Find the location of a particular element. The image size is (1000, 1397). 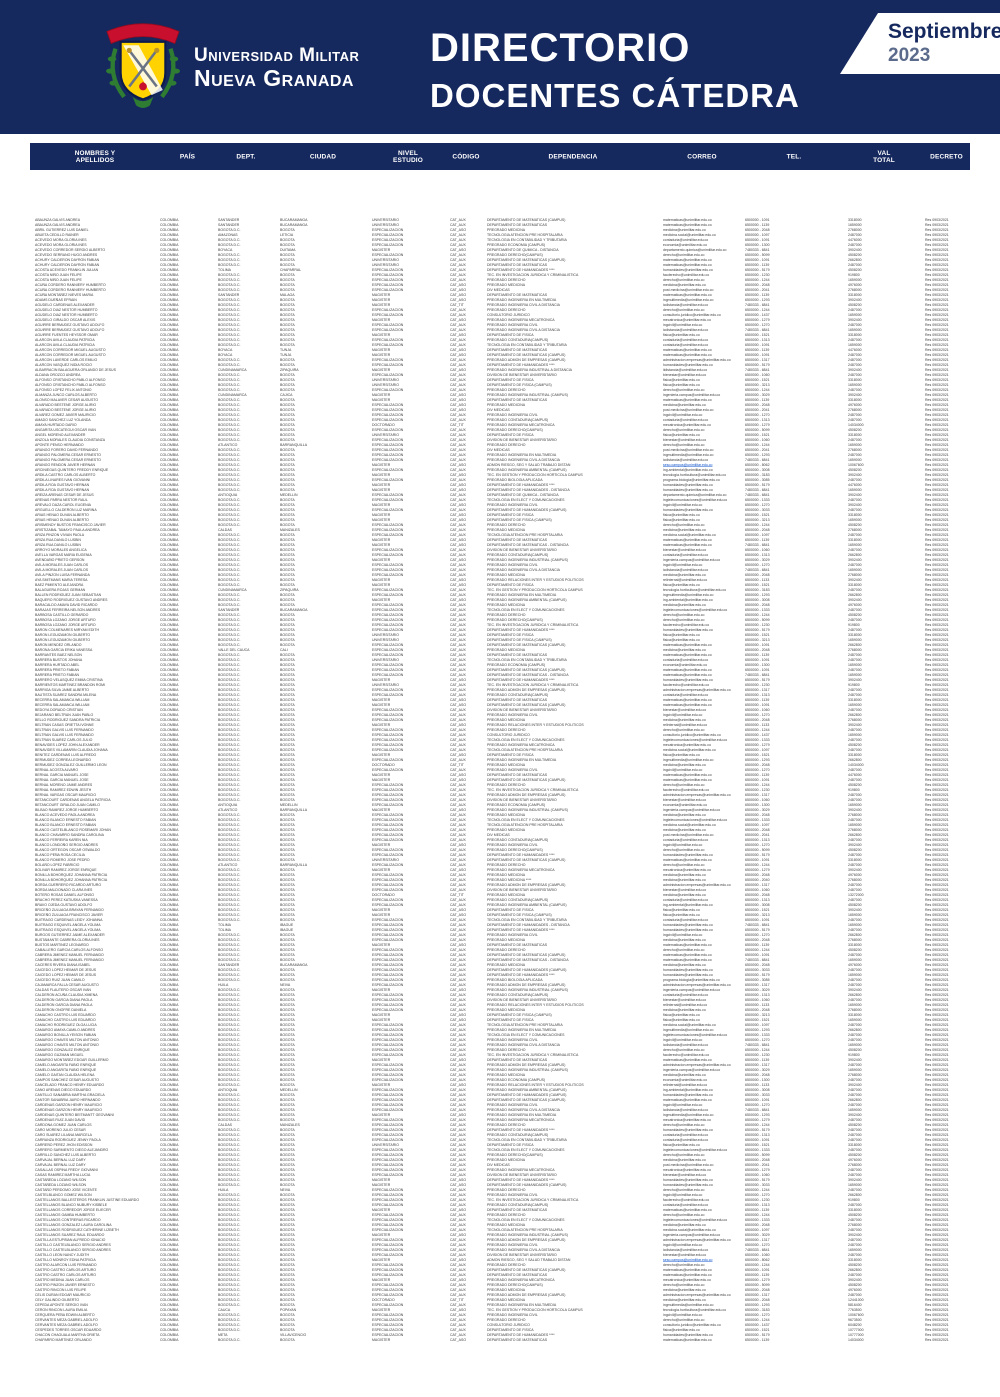

cell-nombre: ACUÑA CORDERO RANNIERY HUMBERTO is located at coordinates (70, 285).